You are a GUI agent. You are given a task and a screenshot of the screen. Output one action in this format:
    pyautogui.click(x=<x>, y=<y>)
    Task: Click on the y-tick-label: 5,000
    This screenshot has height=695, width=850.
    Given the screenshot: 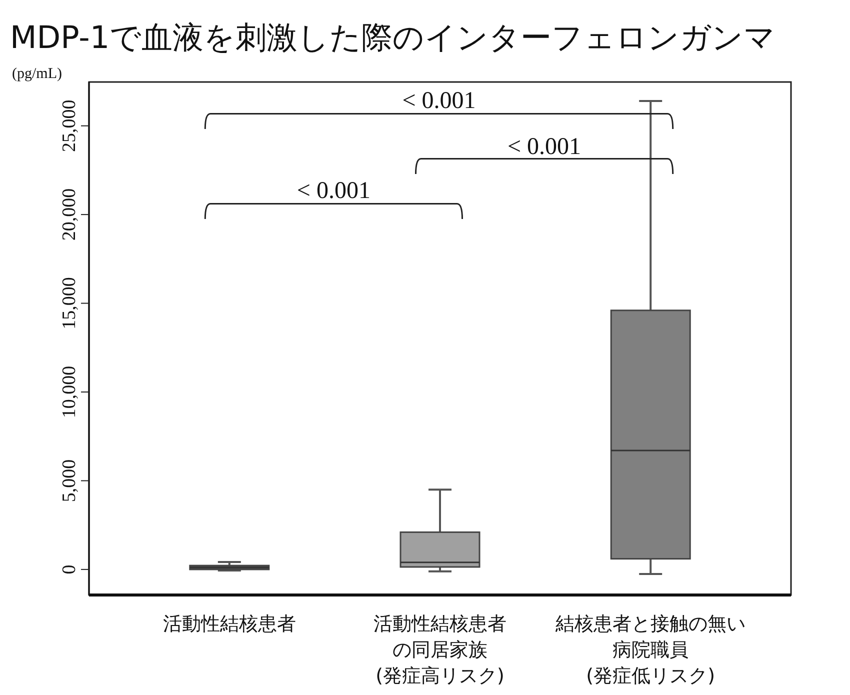 What is the action you would take?
    pyautogui.click(x=69, y=480)
    